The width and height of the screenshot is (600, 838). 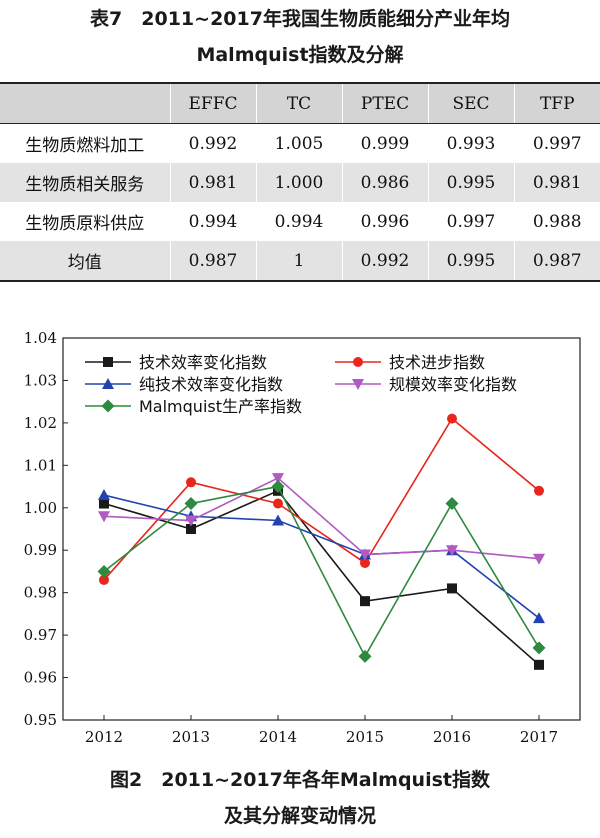 I want to click on legend-label: Malmquist生产率指数, so click(x=220, y=406).